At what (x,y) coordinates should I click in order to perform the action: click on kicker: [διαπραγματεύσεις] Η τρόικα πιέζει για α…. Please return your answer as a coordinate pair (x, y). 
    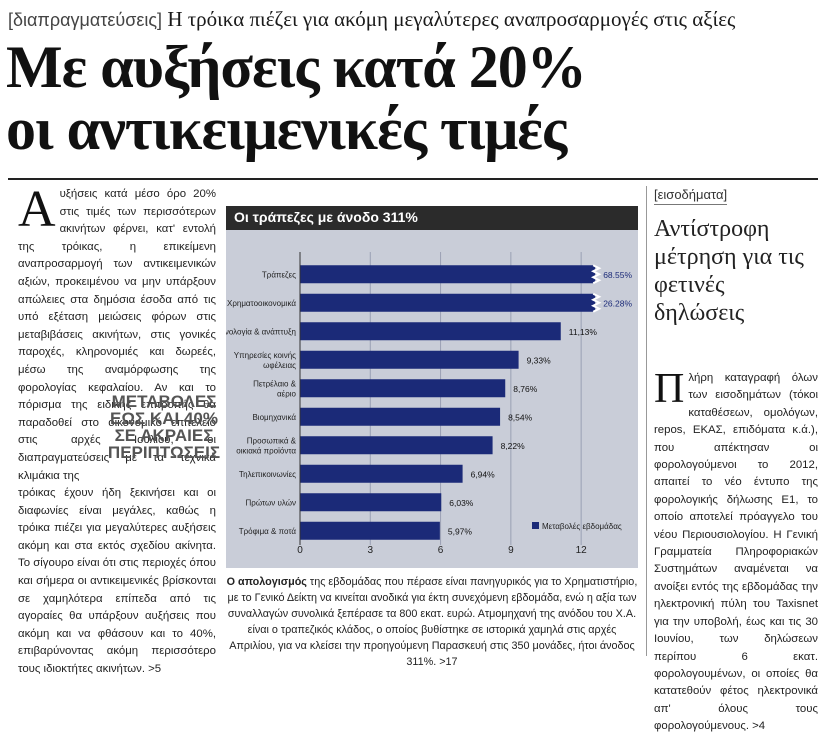
    Looking at the image, I should click on (413, 19).